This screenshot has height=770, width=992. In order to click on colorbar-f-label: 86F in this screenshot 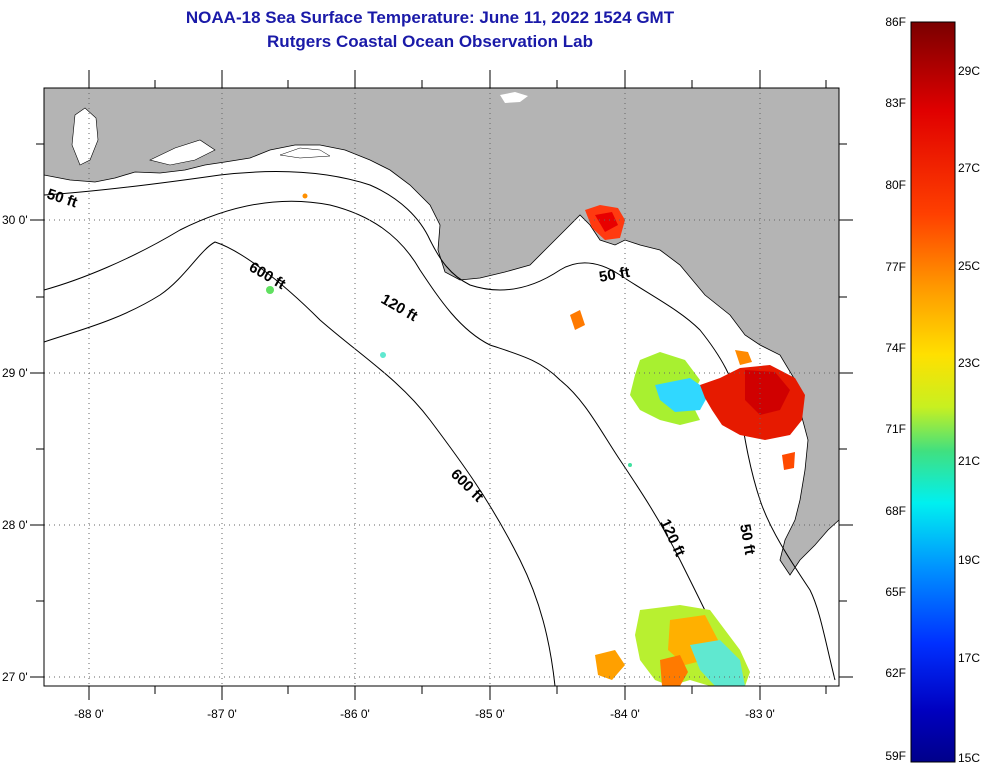, I will do `click(895, 22)`.